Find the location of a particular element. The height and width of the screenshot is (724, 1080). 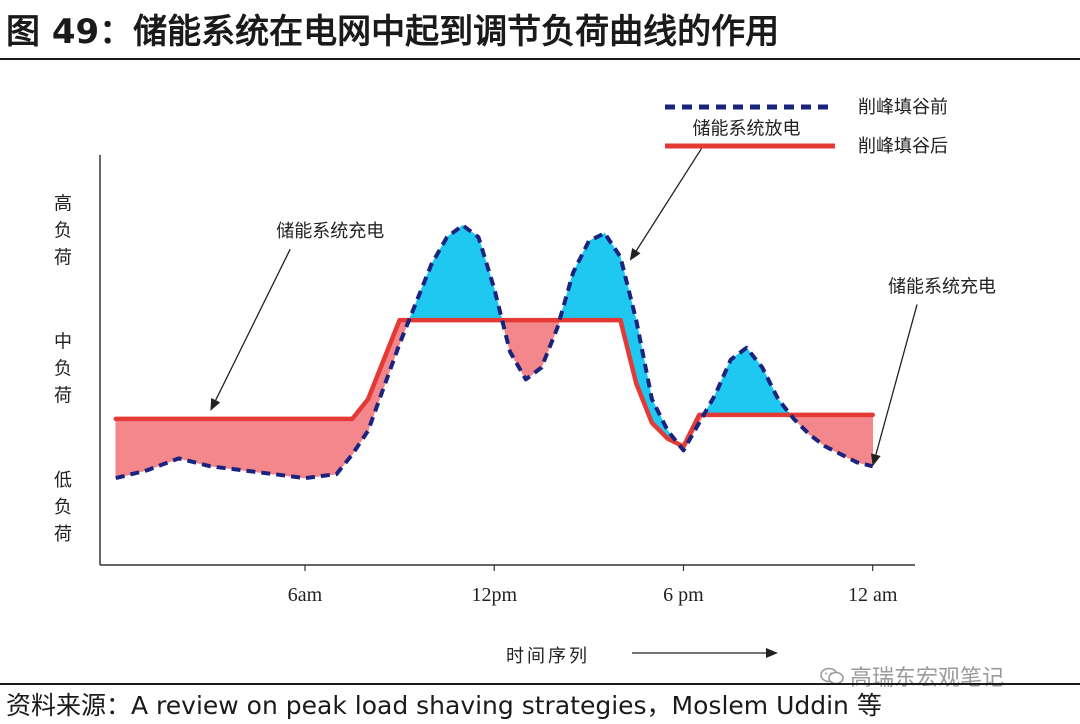

x-tick-label: 6am is located at coordinates (305, 595).